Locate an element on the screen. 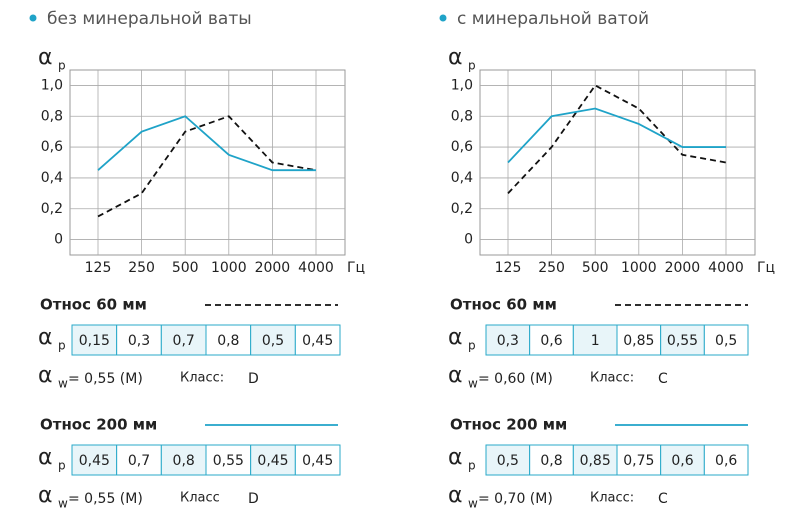 The image size is (800, 520). rating-value: = 0,70 (M) is located at coordinates (515, 499).